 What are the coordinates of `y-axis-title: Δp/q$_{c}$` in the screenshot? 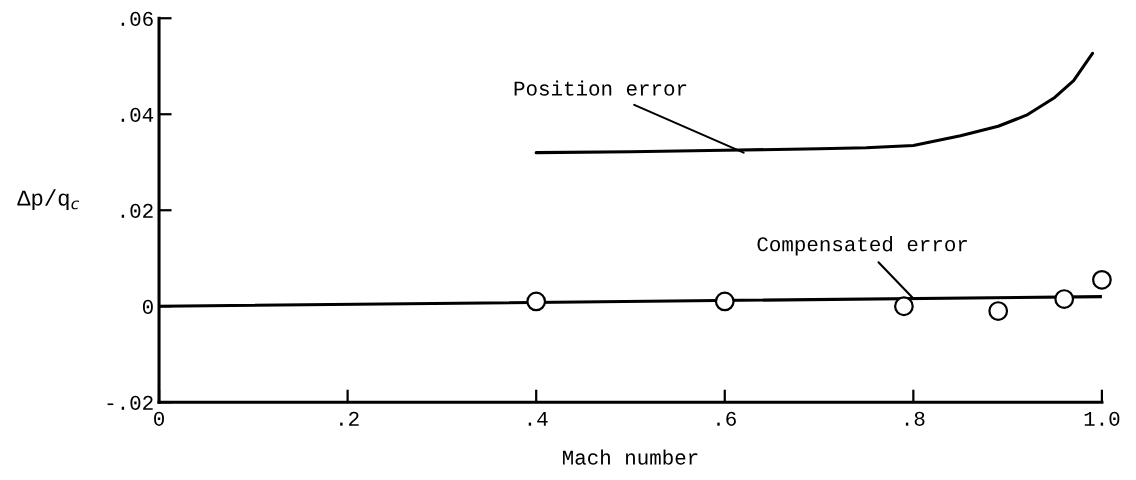 It's located at (48, 200).